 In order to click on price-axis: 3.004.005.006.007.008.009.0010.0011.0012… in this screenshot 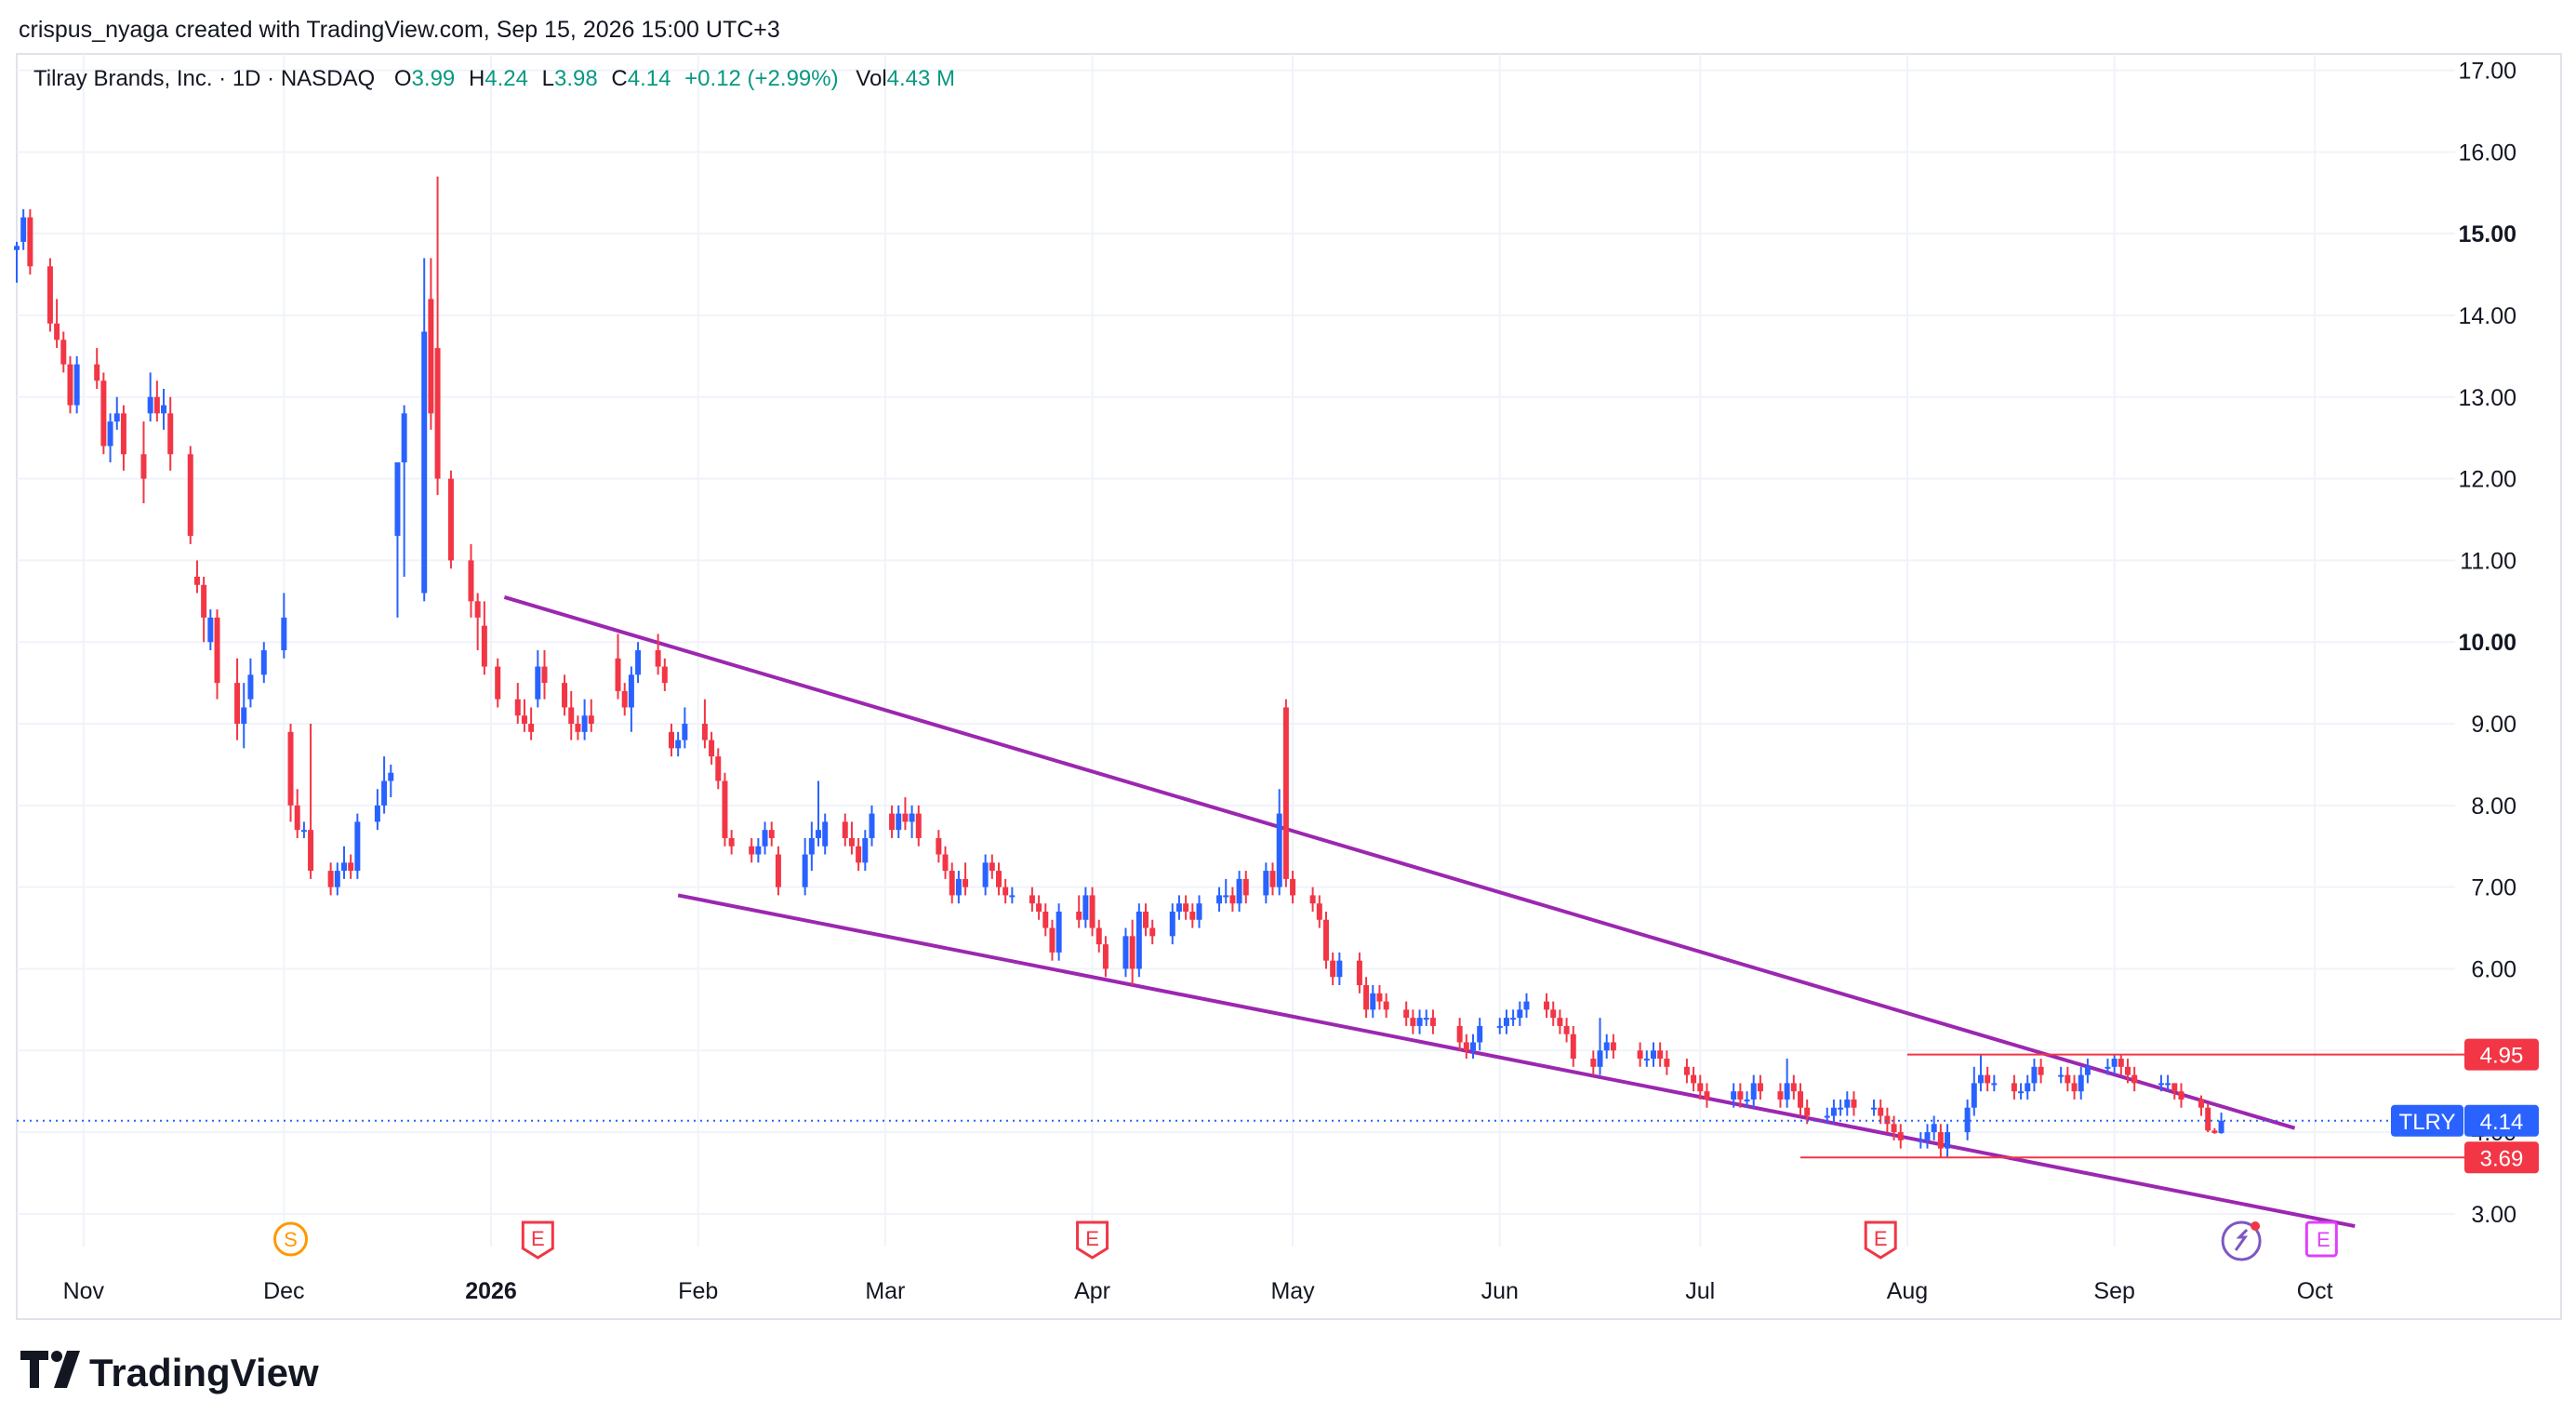, I will do `click(2487, 643)`.